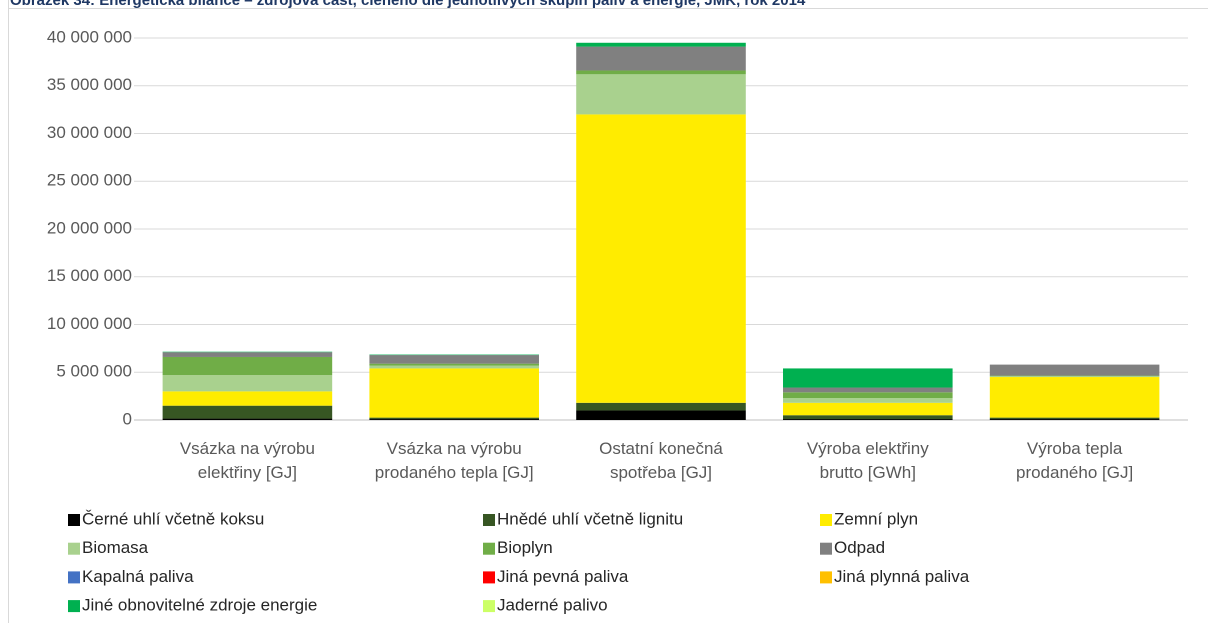 The height and width of the screenshot is (623, 1208). I want to click on y-tick-label: 10 000 000, so click(89, 323).